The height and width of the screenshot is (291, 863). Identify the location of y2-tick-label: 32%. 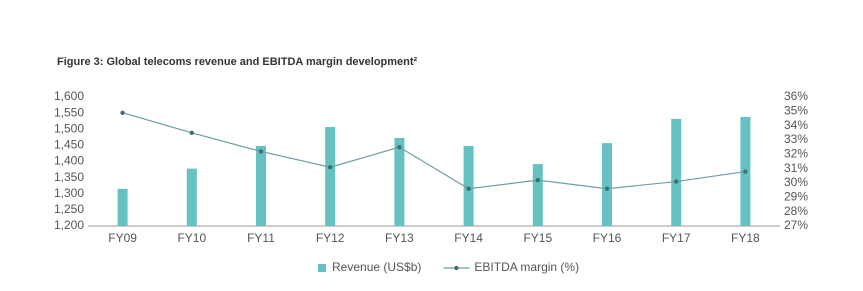
(796, 154).